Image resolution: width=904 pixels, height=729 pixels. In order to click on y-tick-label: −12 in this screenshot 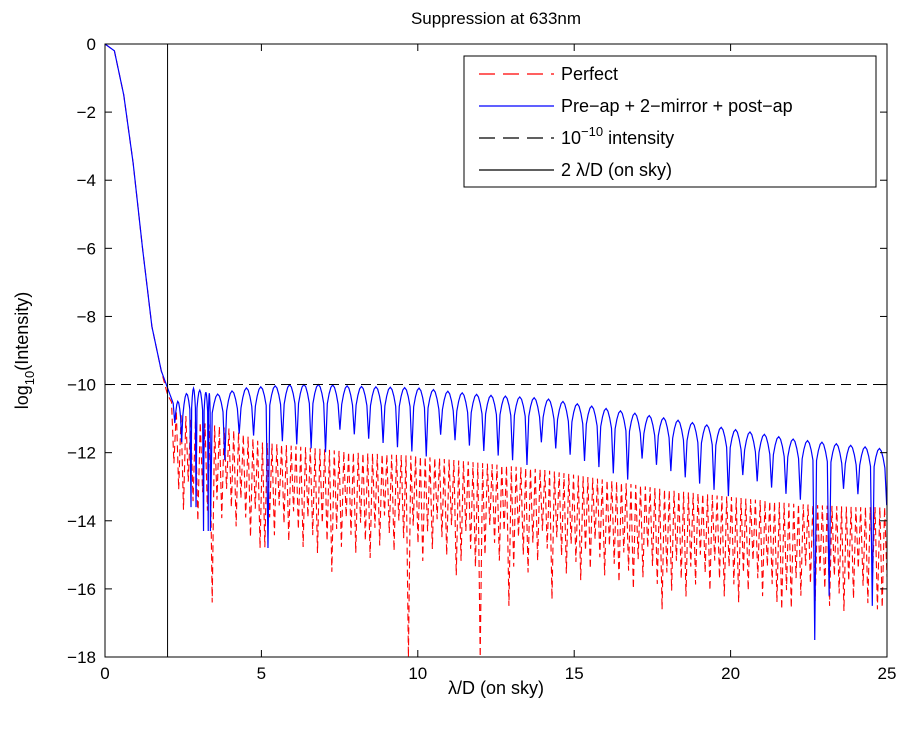, I will do `click(81, 453)`.